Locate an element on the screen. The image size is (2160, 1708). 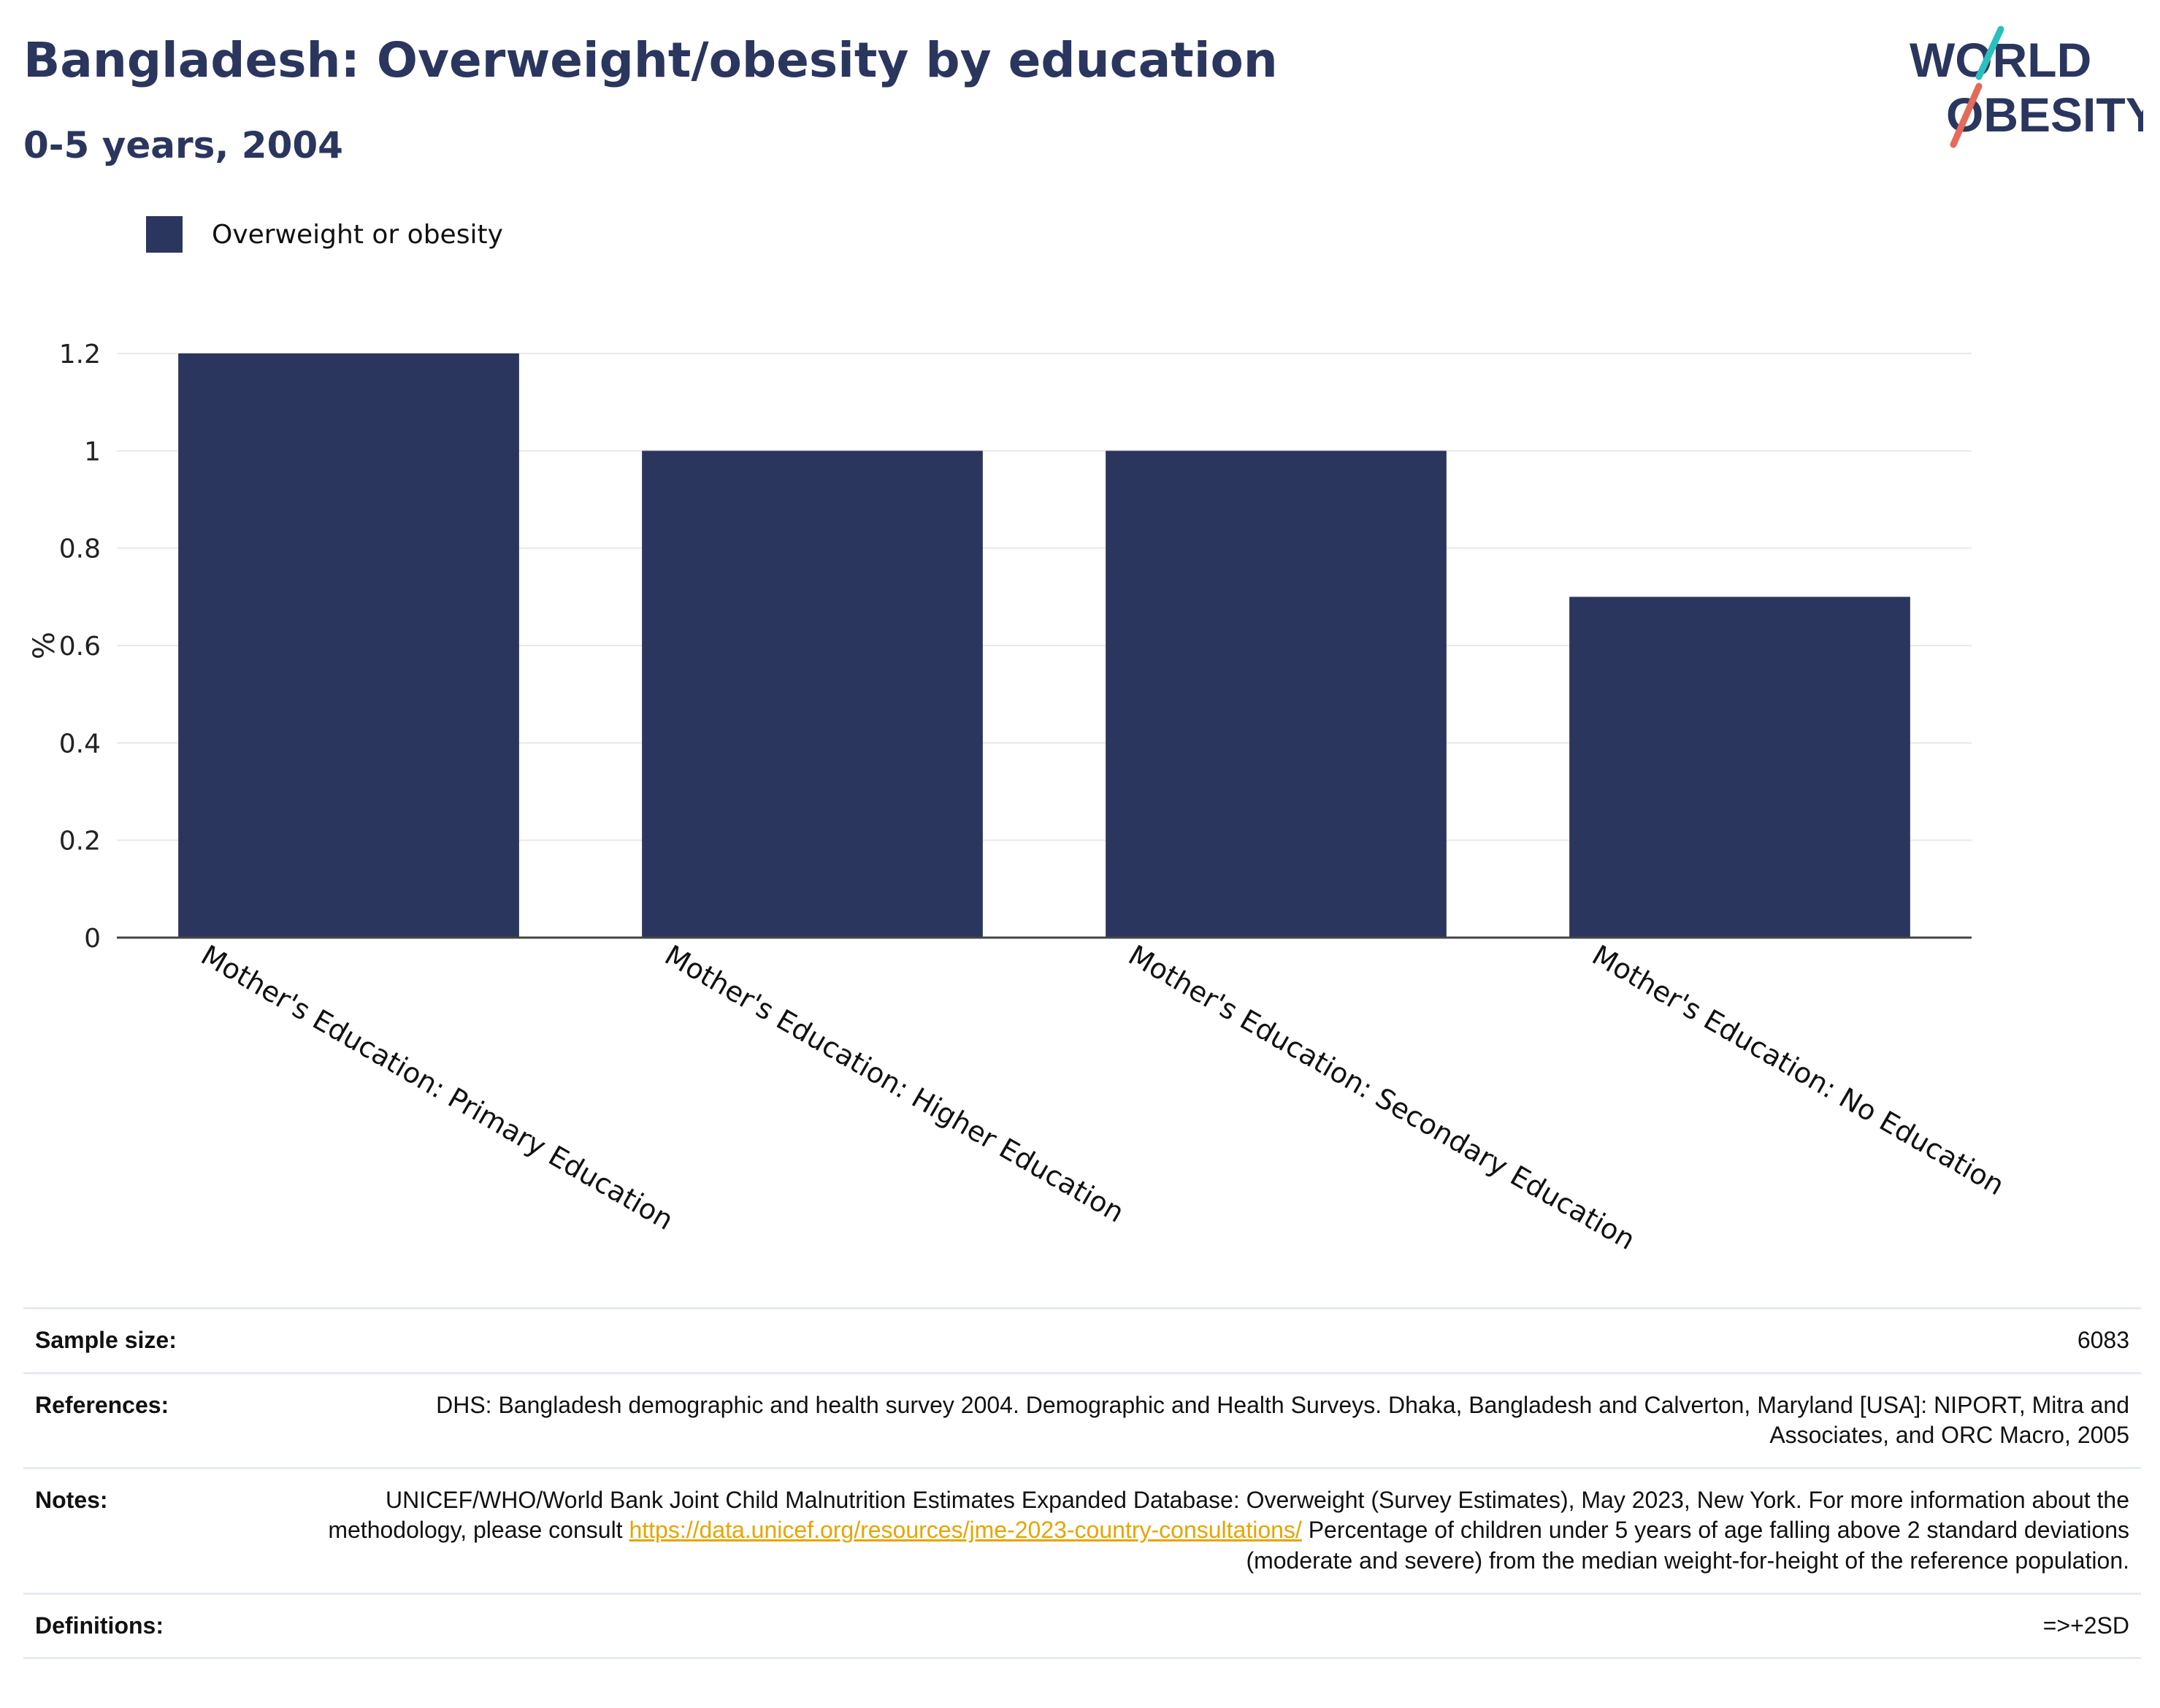
sample-size-row: Sample size: 6083 is located at coordinates (1082, 1340).